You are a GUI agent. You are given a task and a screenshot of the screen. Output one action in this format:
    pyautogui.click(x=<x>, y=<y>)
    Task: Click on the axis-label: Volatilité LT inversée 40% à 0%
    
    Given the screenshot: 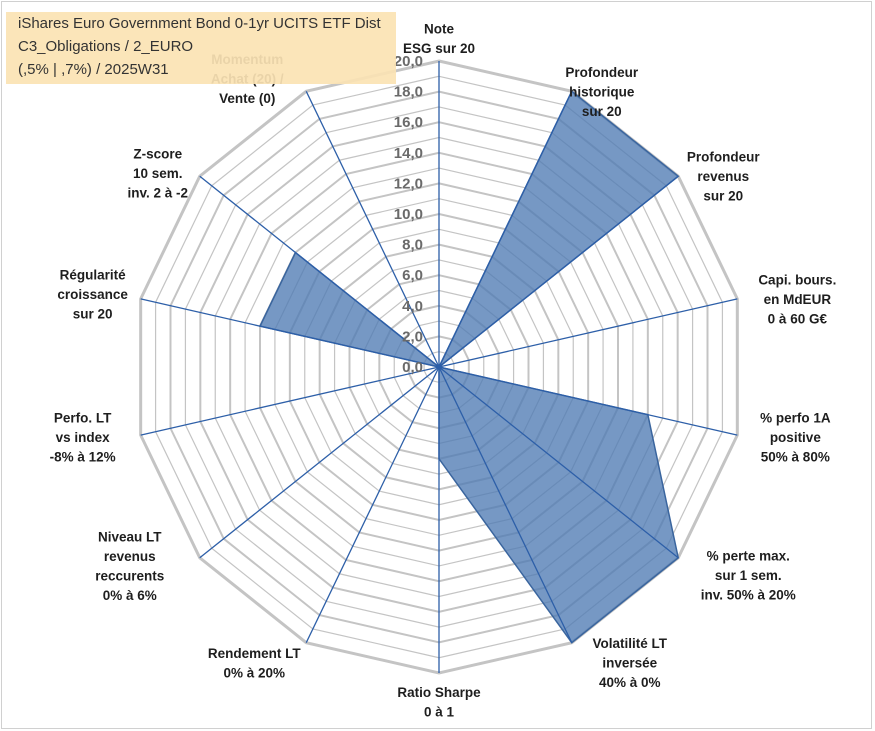 What is the action you would take?
    pyautogui.click(x=630, y=663)
    